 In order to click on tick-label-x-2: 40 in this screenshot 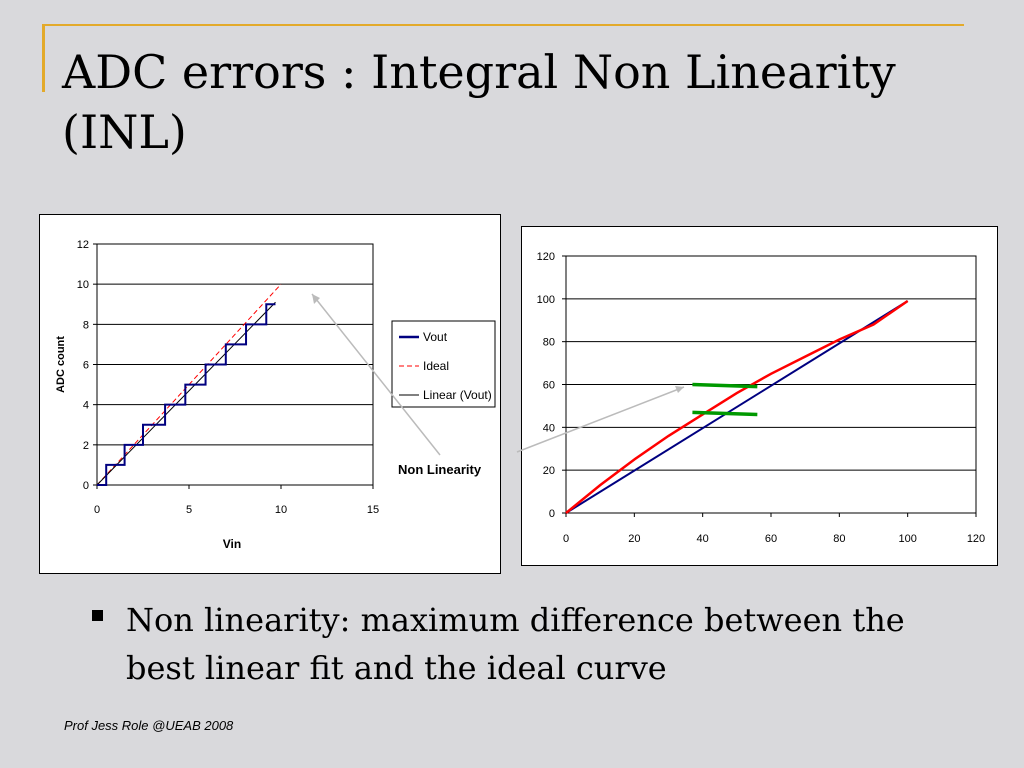, I will do `click(703, 539)`.